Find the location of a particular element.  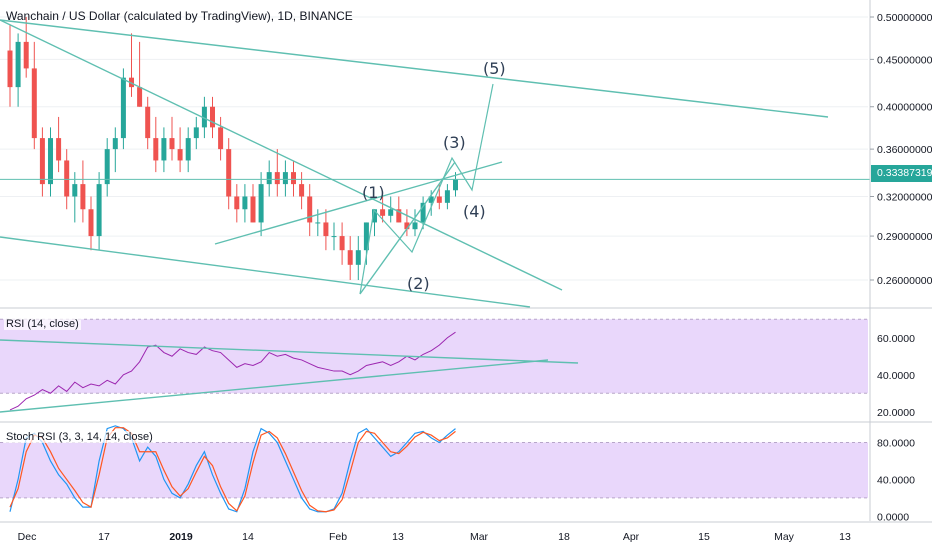

price-tick-label: 0.50000000 is located at coordinates (904, 18).